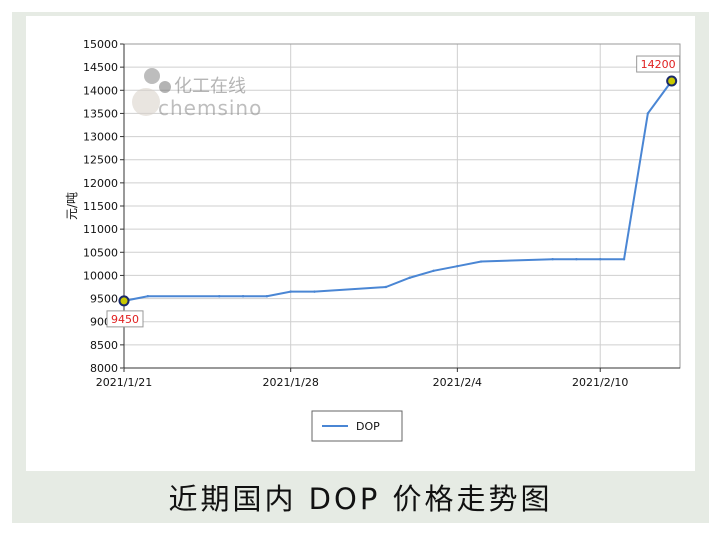 Image resolution: width=721 pixels, height=533 pixels. Describe the element at coordinates (104, 345) in the screenshot. I see `y-tick-label: 8500` at that location.